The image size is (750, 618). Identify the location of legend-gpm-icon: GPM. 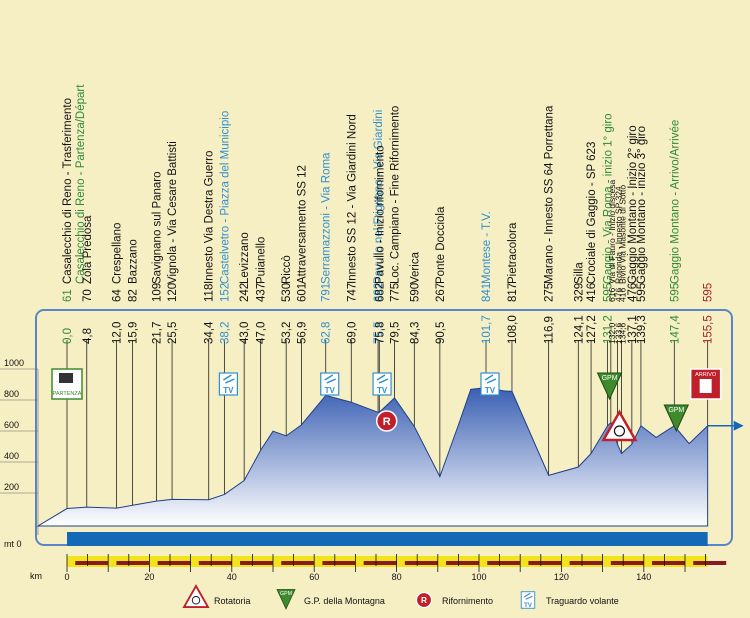
(286, 599).